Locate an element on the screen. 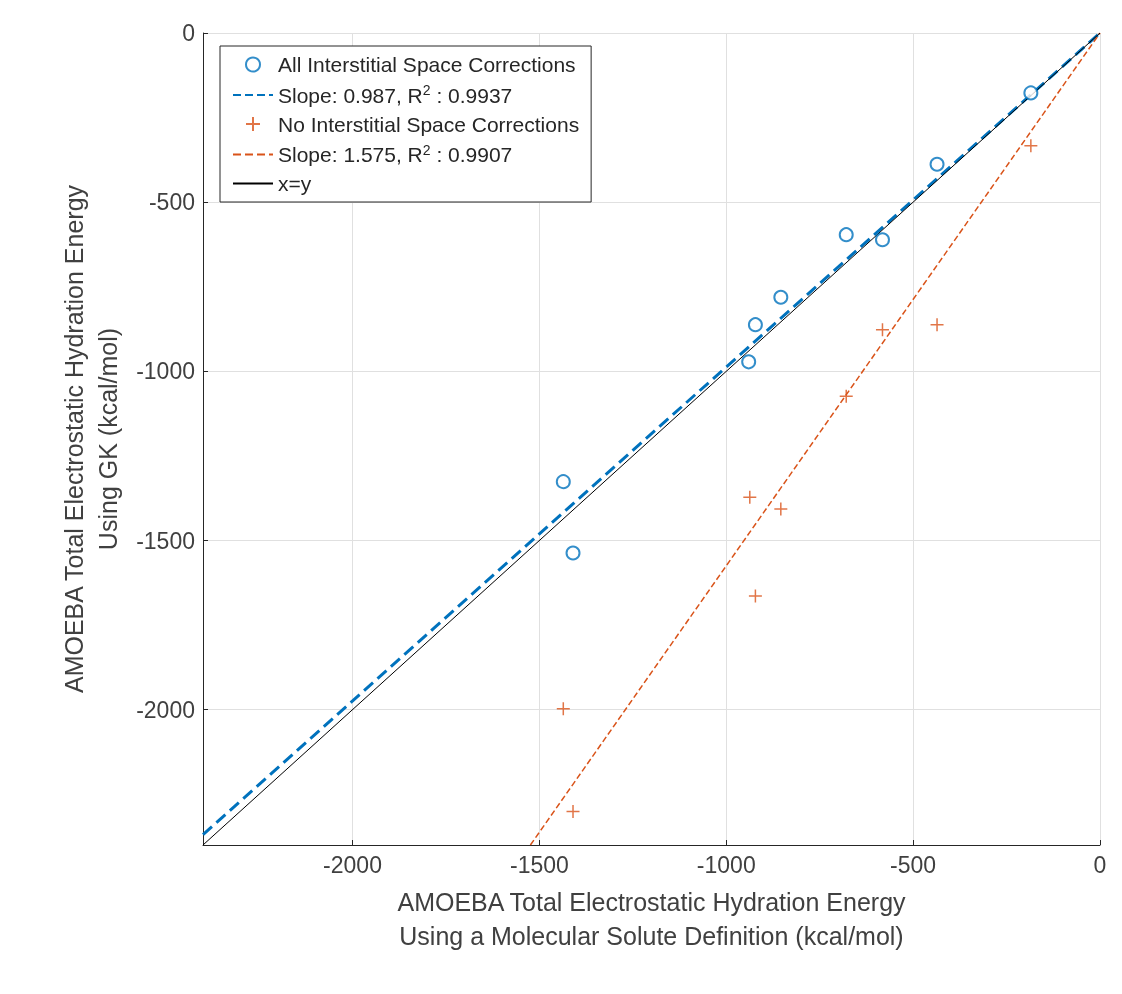 The height and width of the screenshot is (994, 1122). x-tick-label: -500 is located at coordinates (913, 864).